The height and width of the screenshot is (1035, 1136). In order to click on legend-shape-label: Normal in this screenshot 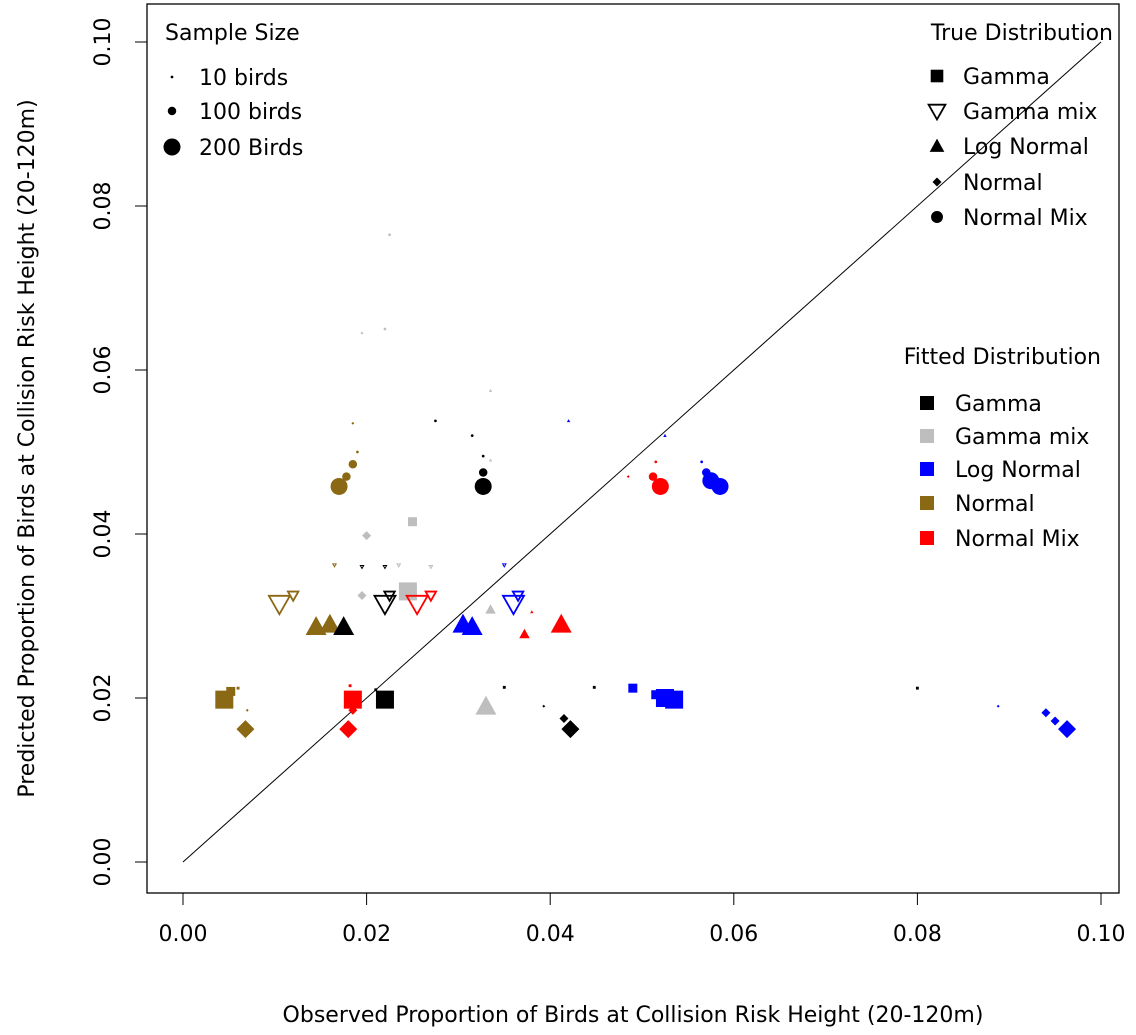, I will do `click(1003, 183)`.